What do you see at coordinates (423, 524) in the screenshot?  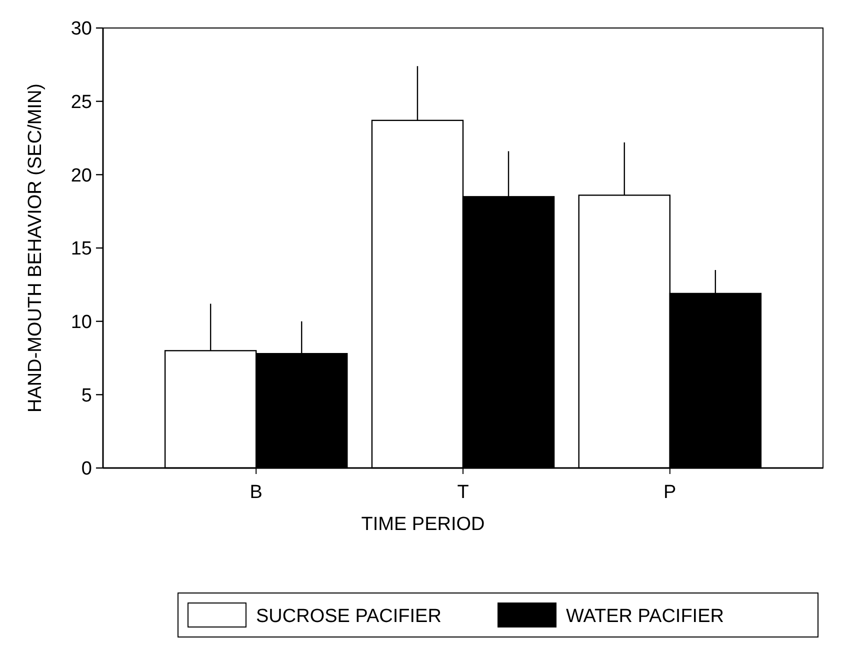 I see `x-axis-title: TIME PERIOD` at bounding box center [423, 524].